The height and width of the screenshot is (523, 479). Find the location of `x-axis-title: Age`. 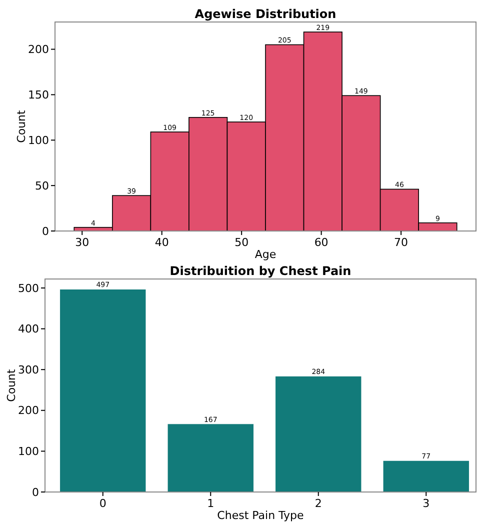

x-axis-title: Age is located at coordinates (265, 254).